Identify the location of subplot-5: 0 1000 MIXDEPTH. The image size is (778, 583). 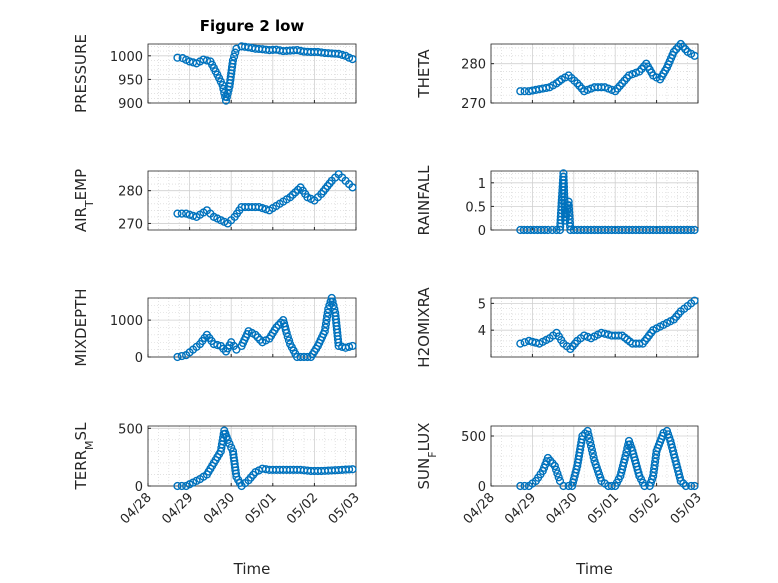
(214, 327).